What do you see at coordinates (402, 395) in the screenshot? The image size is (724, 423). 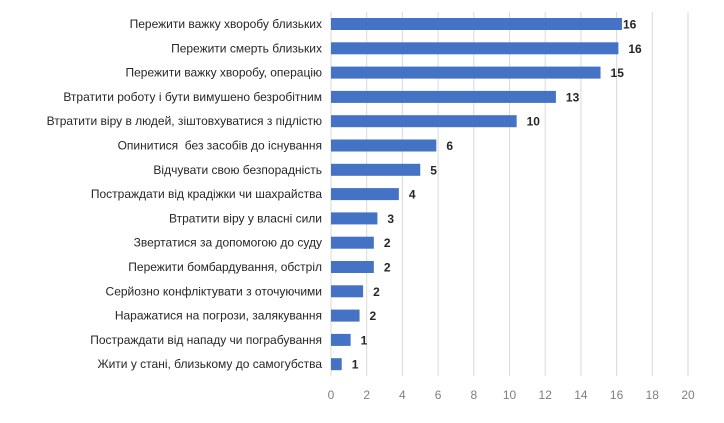 I see `x-tick-label: 4` at bounding box center [402, 395].